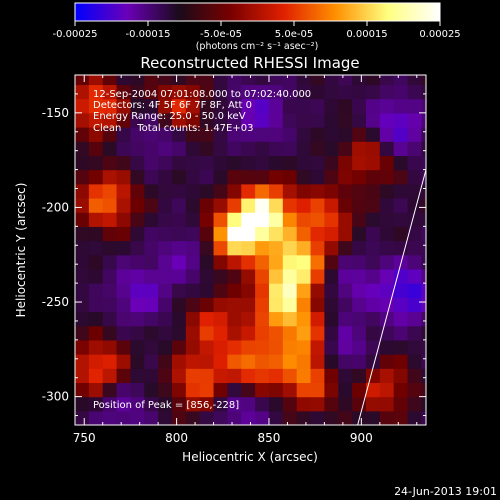  I want to click on colorbar-tick-label: -0.00025, so click(75, 34).